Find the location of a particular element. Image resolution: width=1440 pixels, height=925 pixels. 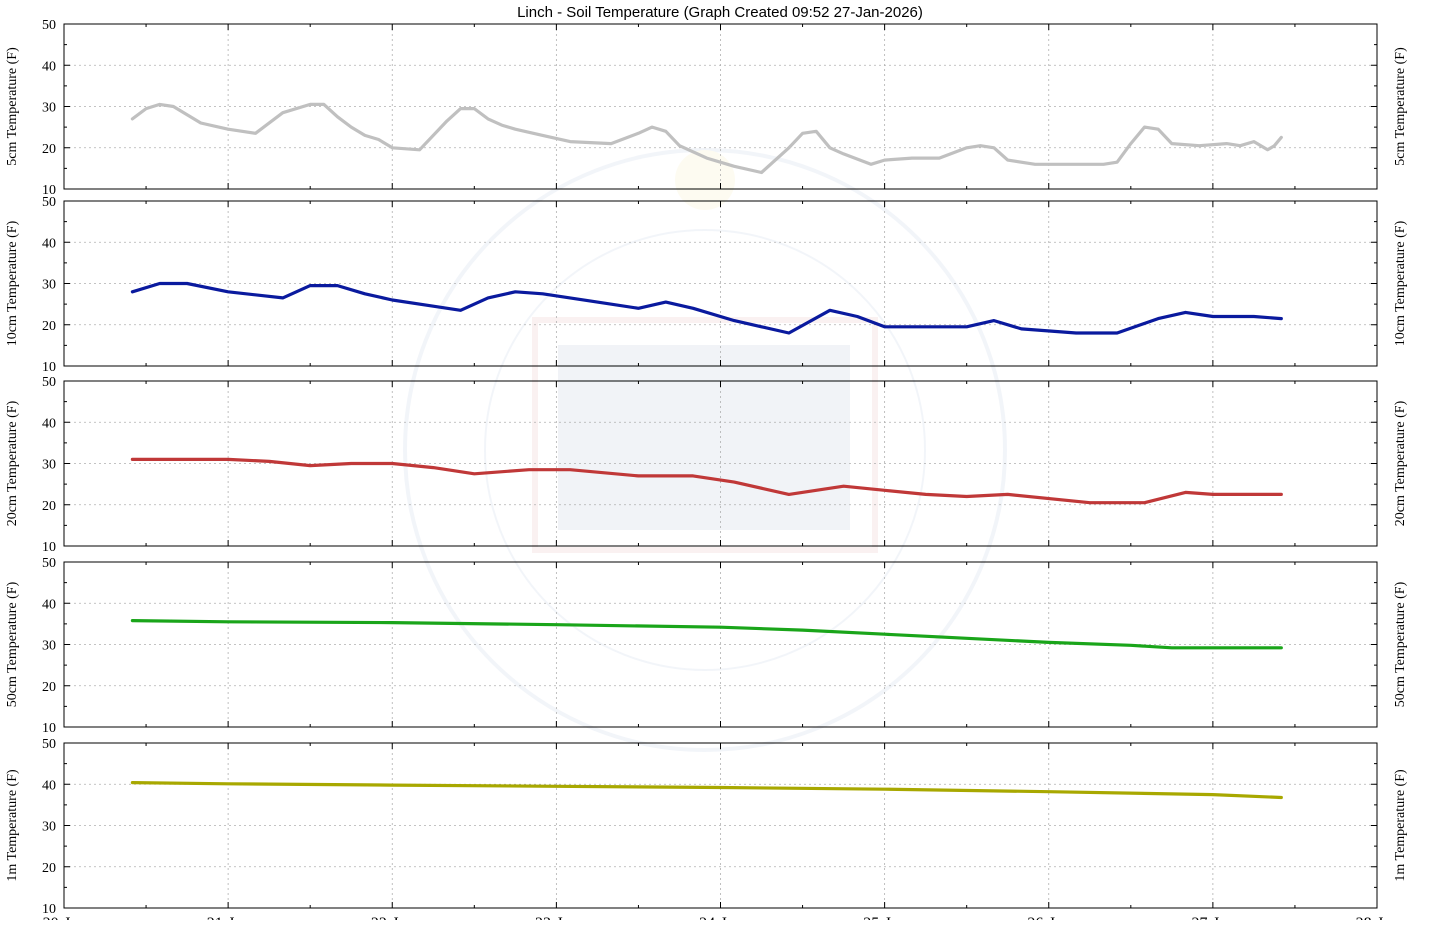

x-tick-label: 22-Jan is located at coordinates (392, 917).